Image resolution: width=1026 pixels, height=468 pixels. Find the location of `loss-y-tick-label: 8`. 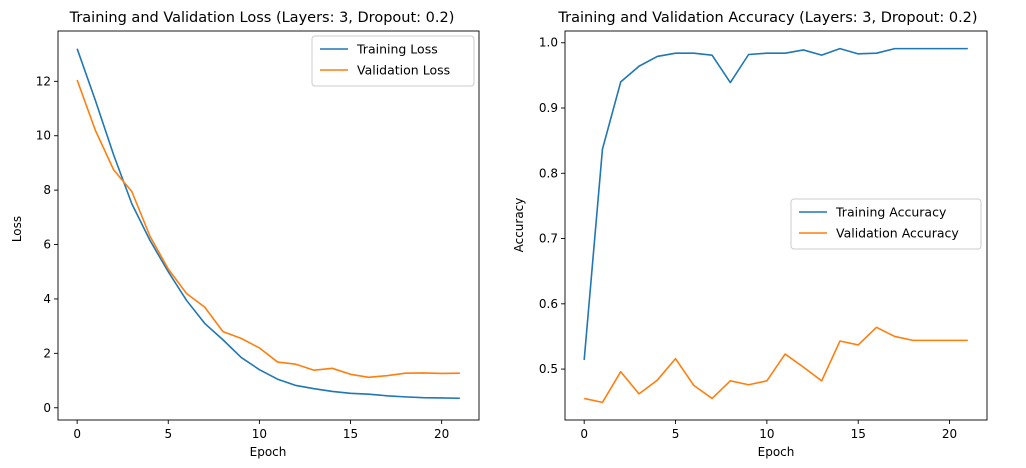

loss-y-tick-label: 8 is located at coordinates (47, 190).